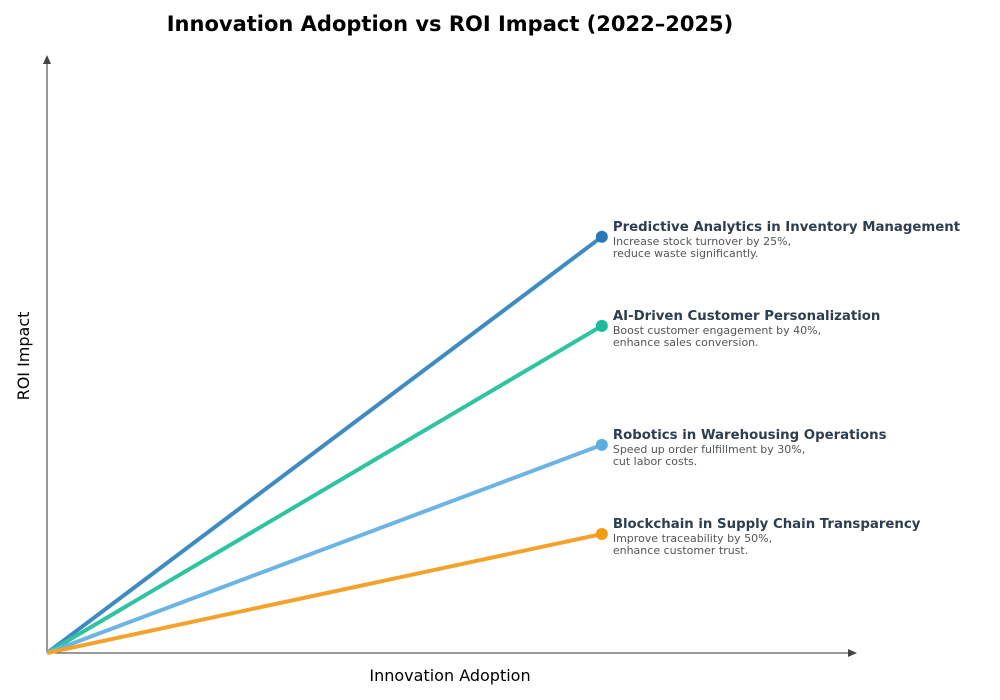  Describe the element at coordinates (750, 435) in the screenshot. I see `series-label: Robotics in Warehousing Operations` at that location.